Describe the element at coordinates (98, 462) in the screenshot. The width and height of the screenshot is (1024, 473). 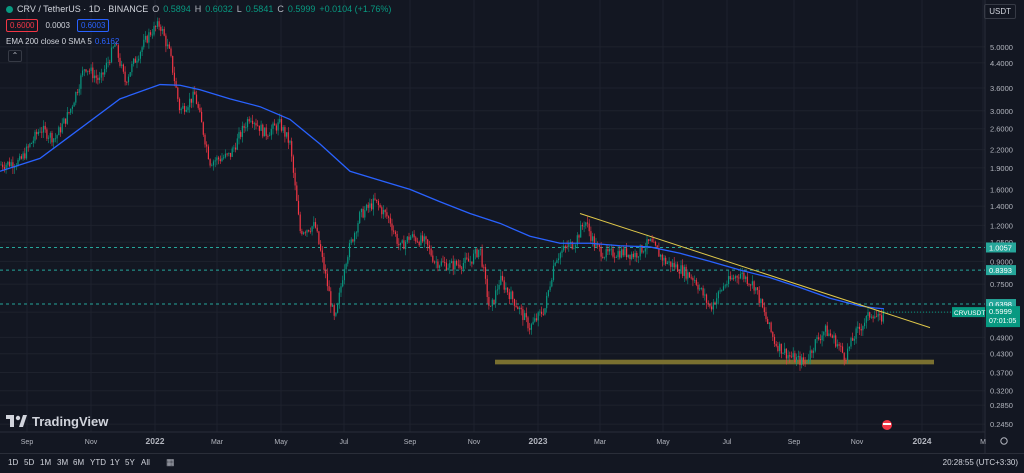
I see `timeframe-ytd: YTD` at that location.